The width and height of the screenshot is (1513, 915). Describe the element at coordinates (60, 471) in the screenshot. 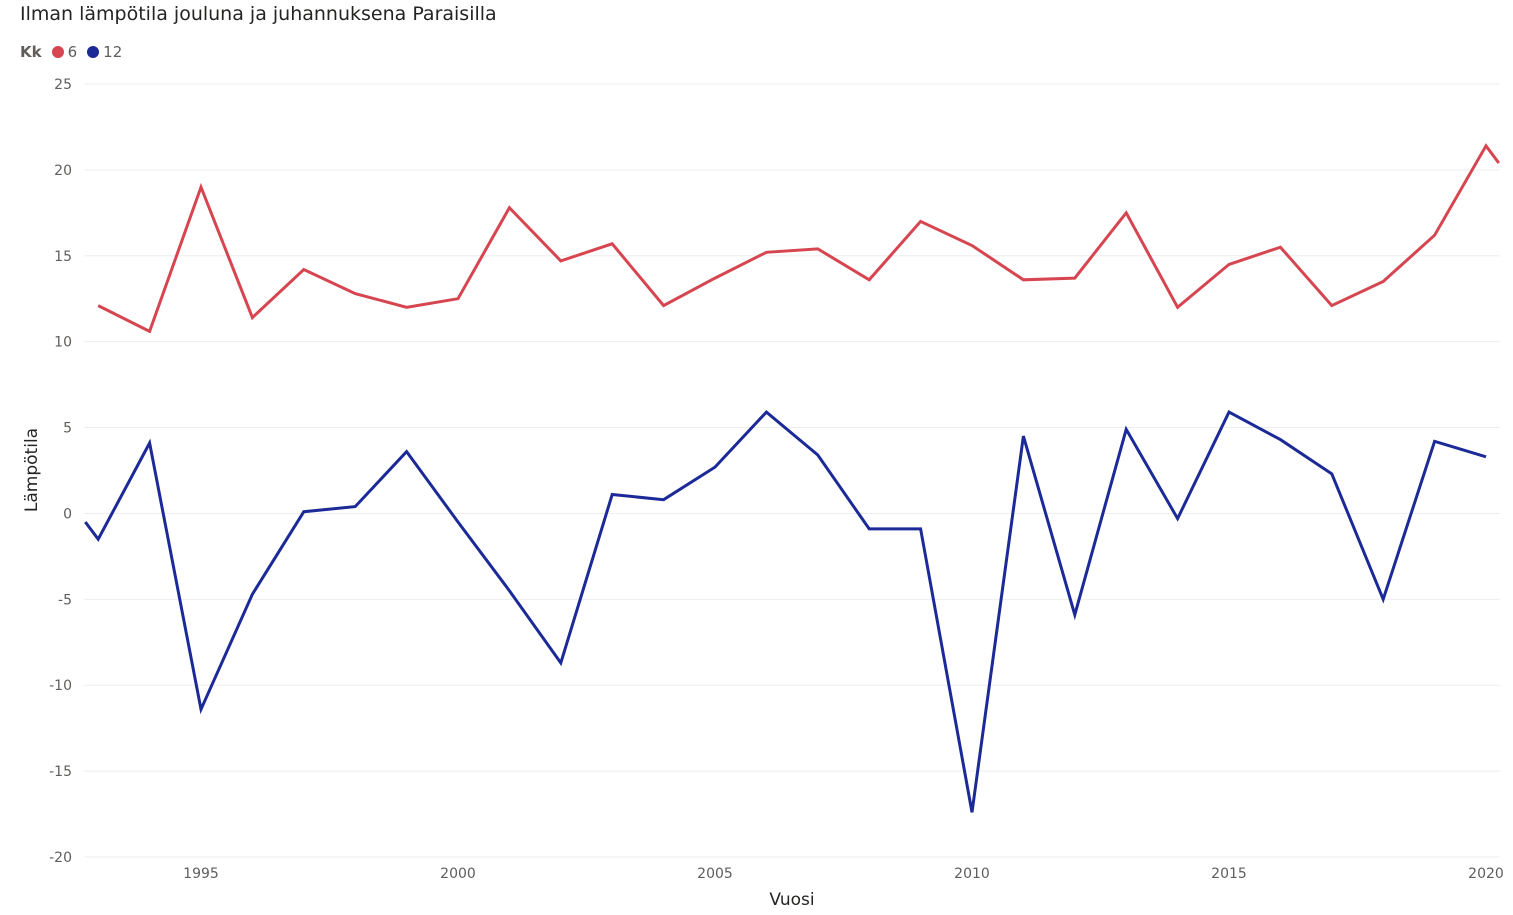

I see `y-axis-ticks: 25 20 15 10 5 0 -5 -10 -15 -20` at that location.